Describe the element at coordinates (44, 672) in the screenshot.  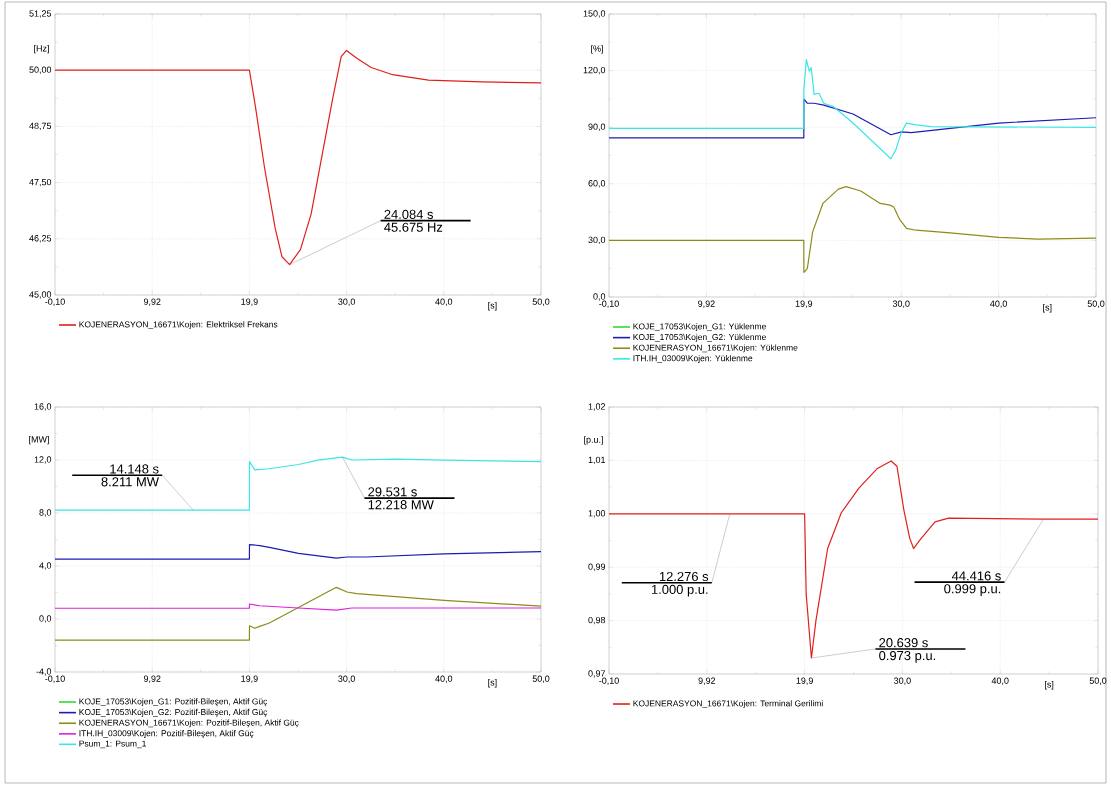
I see `y-tick-label: -4,0` at that location.